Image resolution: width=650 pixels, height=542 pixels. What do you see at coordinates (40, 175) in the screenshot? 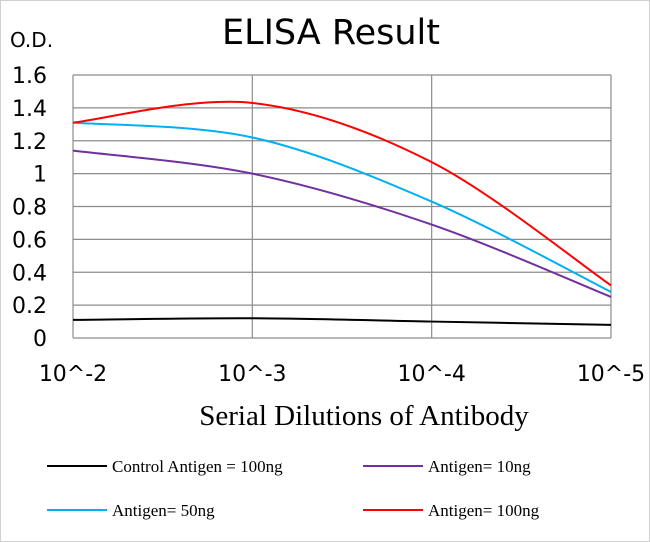
I see `y-tick-label: 1` at bounding box center [40, 175].